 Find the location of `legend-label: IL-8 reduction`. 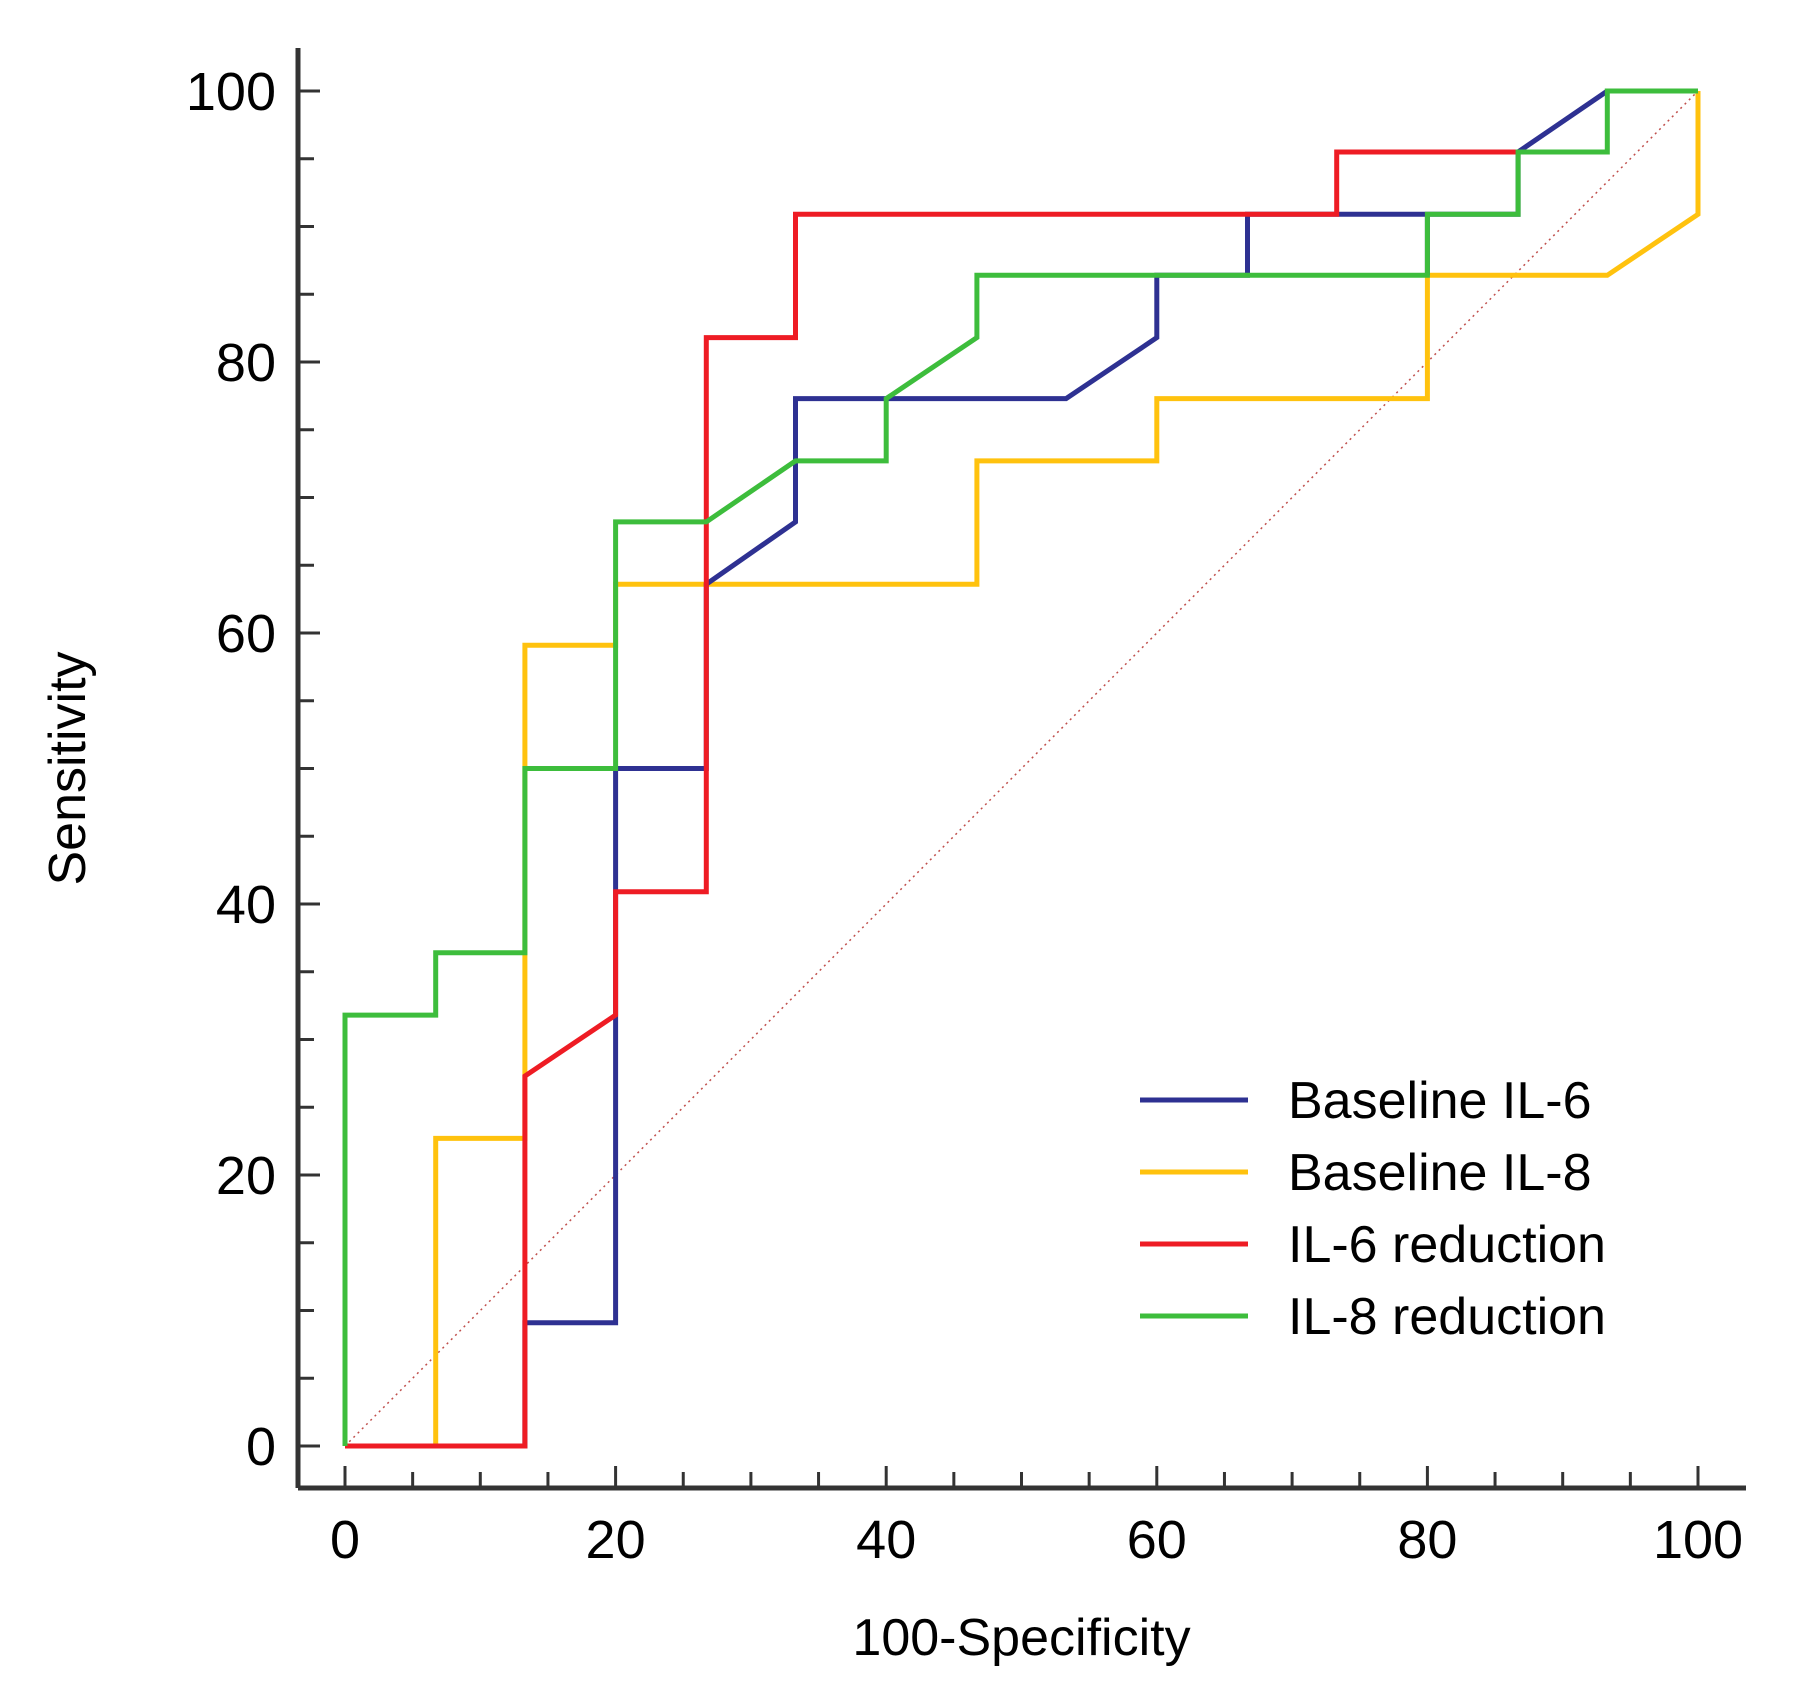

legend-label: IL-8 reduction is located at coordinates (1447, 1317).